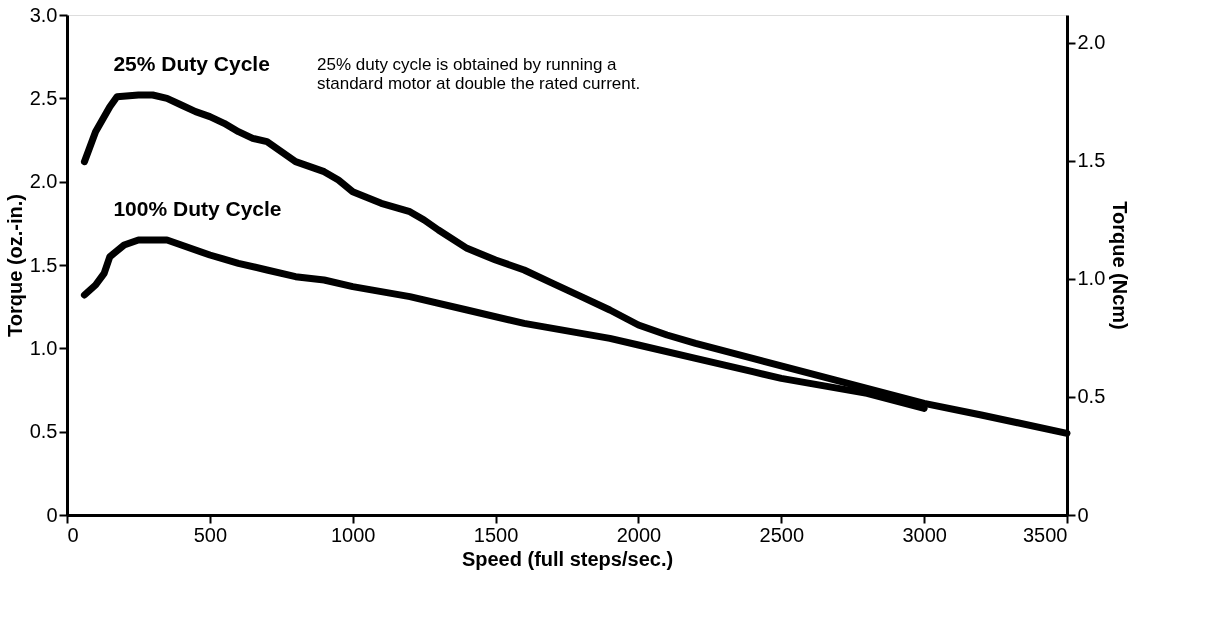 Image resolution: width=1232 pixels, height=618 pixels. What do you see at coordinates (1091, 396) in the screenshot?
I see `y2-tick-label: 0.5` at bounding box center [1091, 396].